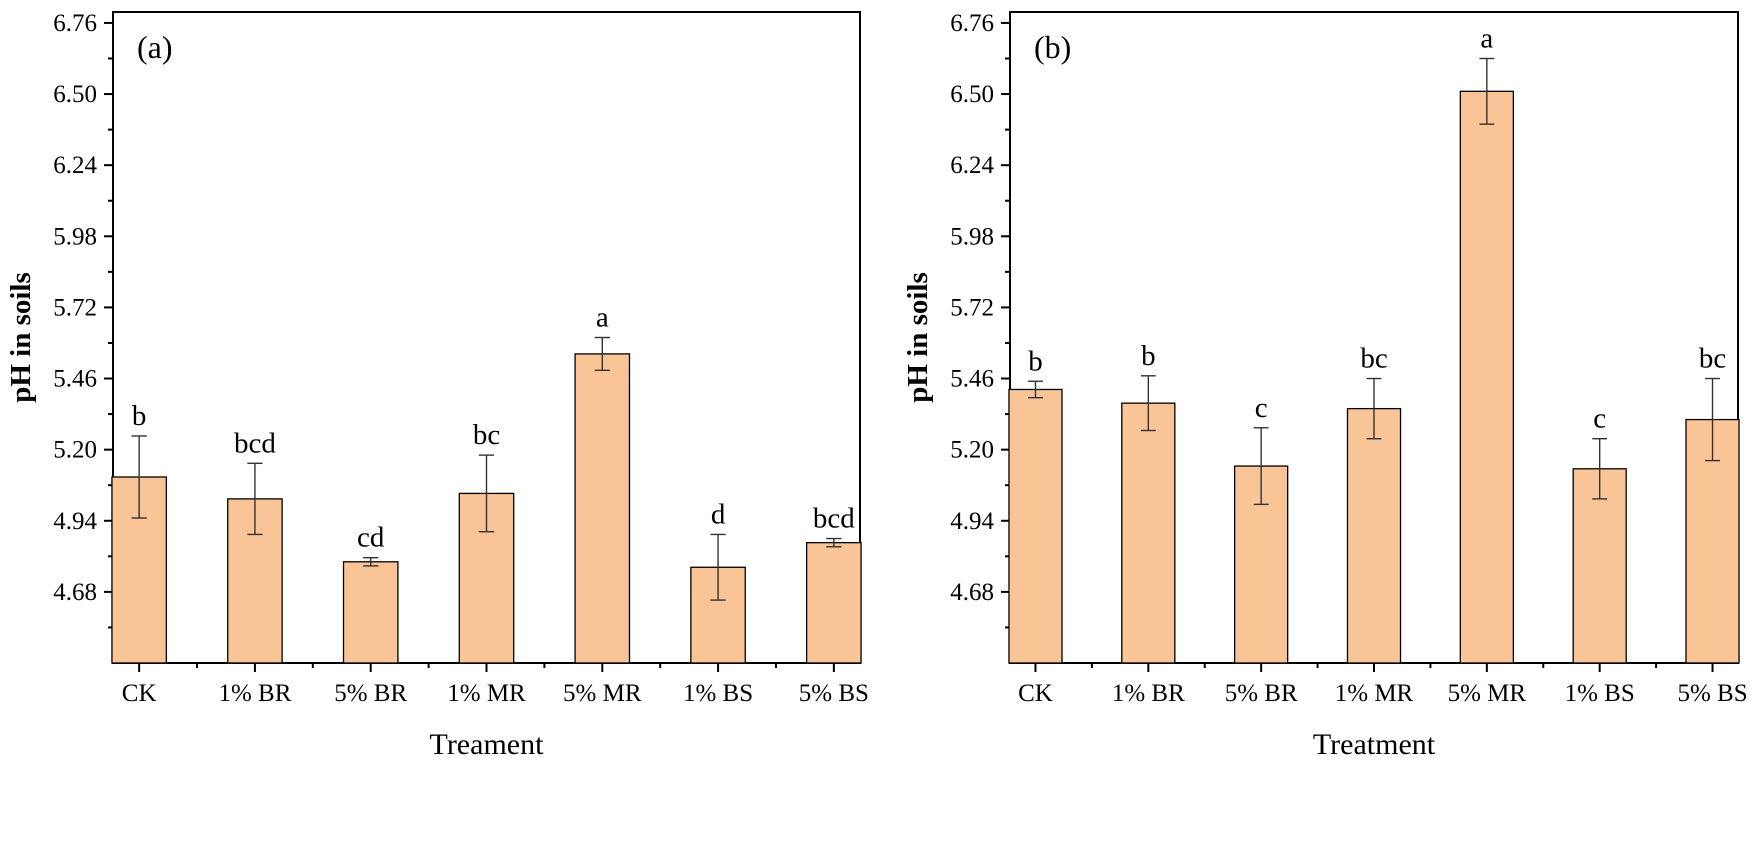 This screenshot has width=1750, height=855. What do you see at coordinates (718, 514) in the screenshot?
I see `significance-label: d` at bounding box center [718, 514].